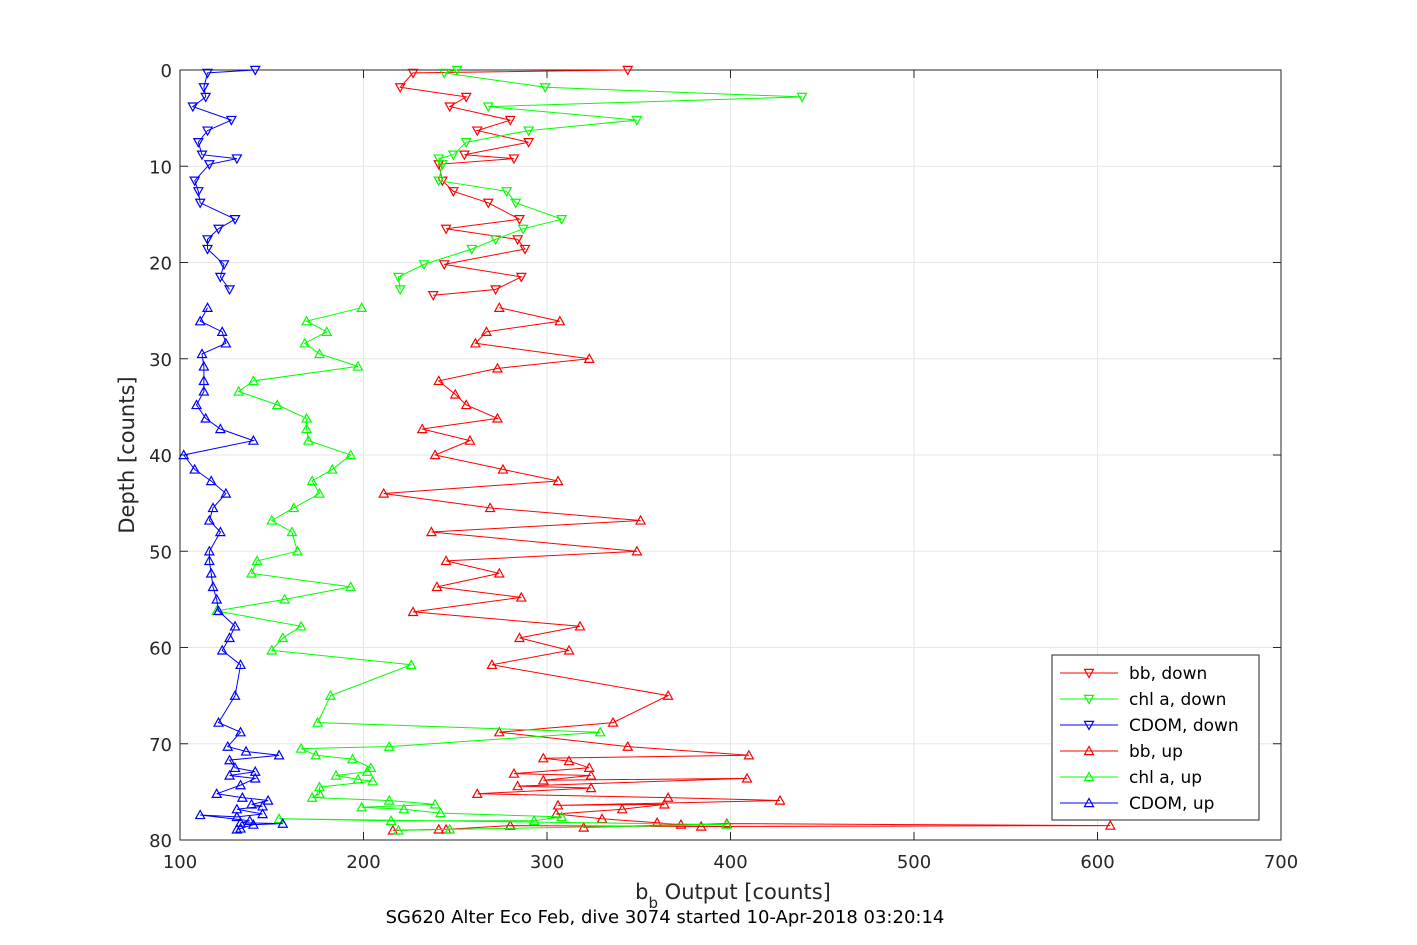 The image size is (1417, 945). Describe the element at coordinates (547, 862) in the screenshot. I see `x-tick-label: 300` at that location.